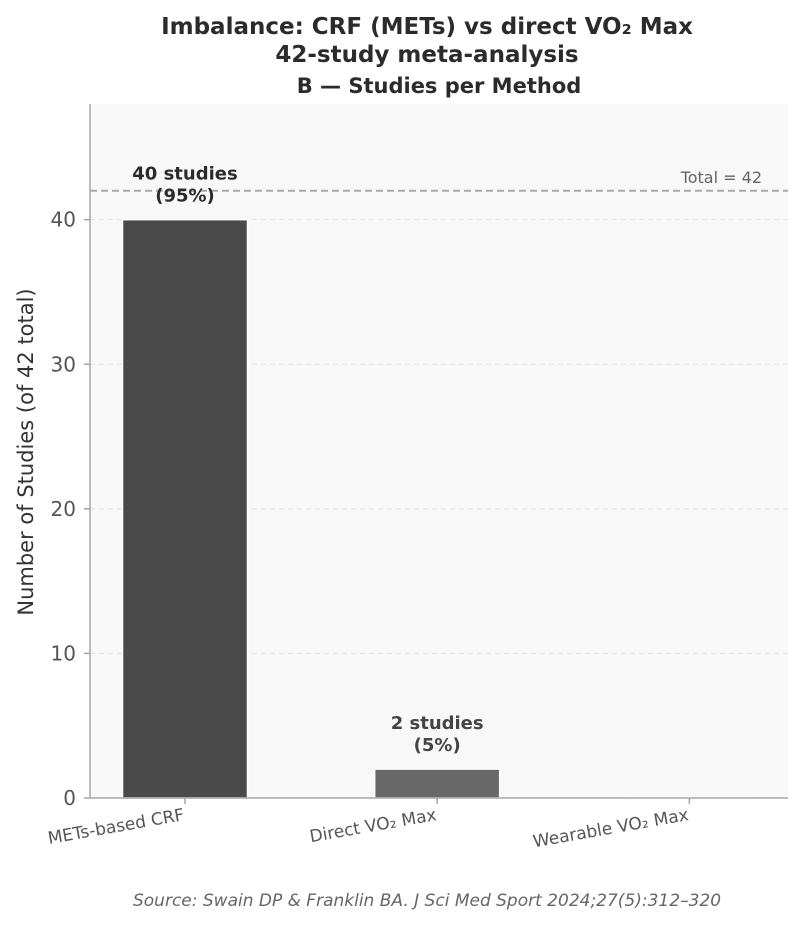 The image size is (802, 925). I want to click on y-tick-label: 0, so click(69, 798).